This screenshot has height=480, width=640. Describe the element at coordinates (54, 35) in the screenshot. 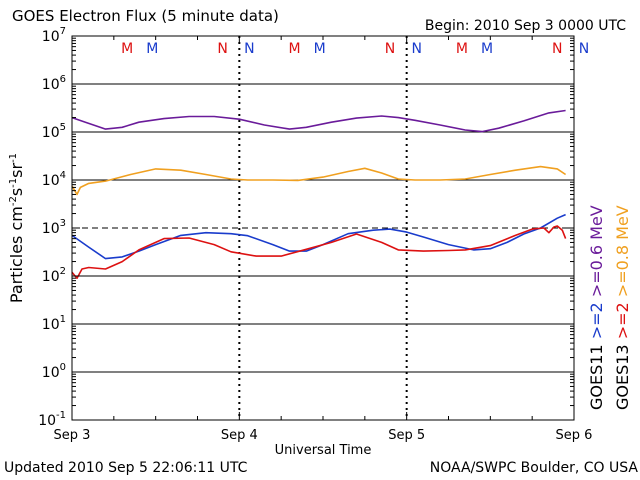

I see `y-tick-label: 10⁷` at that location.